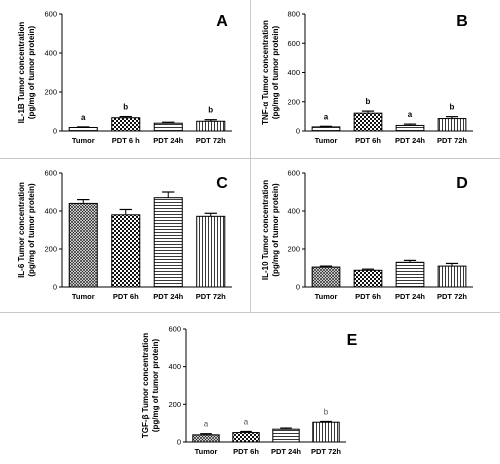 The height and width of the screenshot is (464, 500). I want to click on y-tick-label: 800, so click(293, 14).